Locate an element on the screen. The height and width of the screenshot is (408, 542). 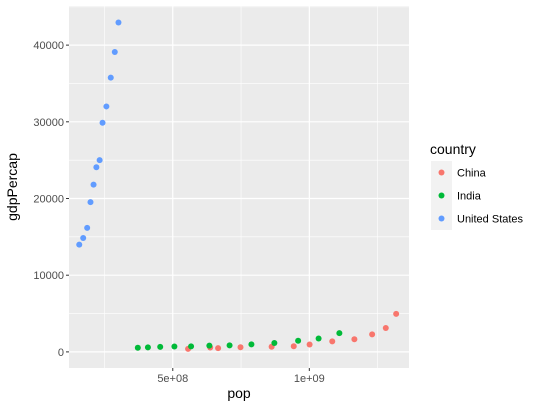
y-axis-title: gdpPercap is located at coordinates (12, 187).